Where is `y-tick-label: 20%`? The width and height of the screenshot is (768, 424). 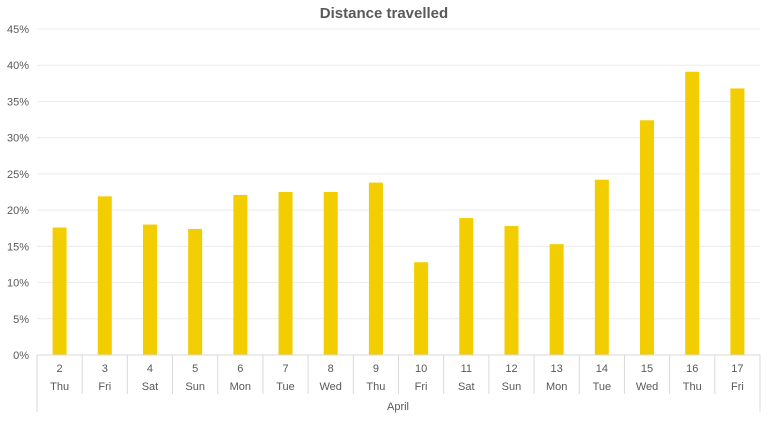
y-tick-label: 20% is located at coordinates (18, 211).